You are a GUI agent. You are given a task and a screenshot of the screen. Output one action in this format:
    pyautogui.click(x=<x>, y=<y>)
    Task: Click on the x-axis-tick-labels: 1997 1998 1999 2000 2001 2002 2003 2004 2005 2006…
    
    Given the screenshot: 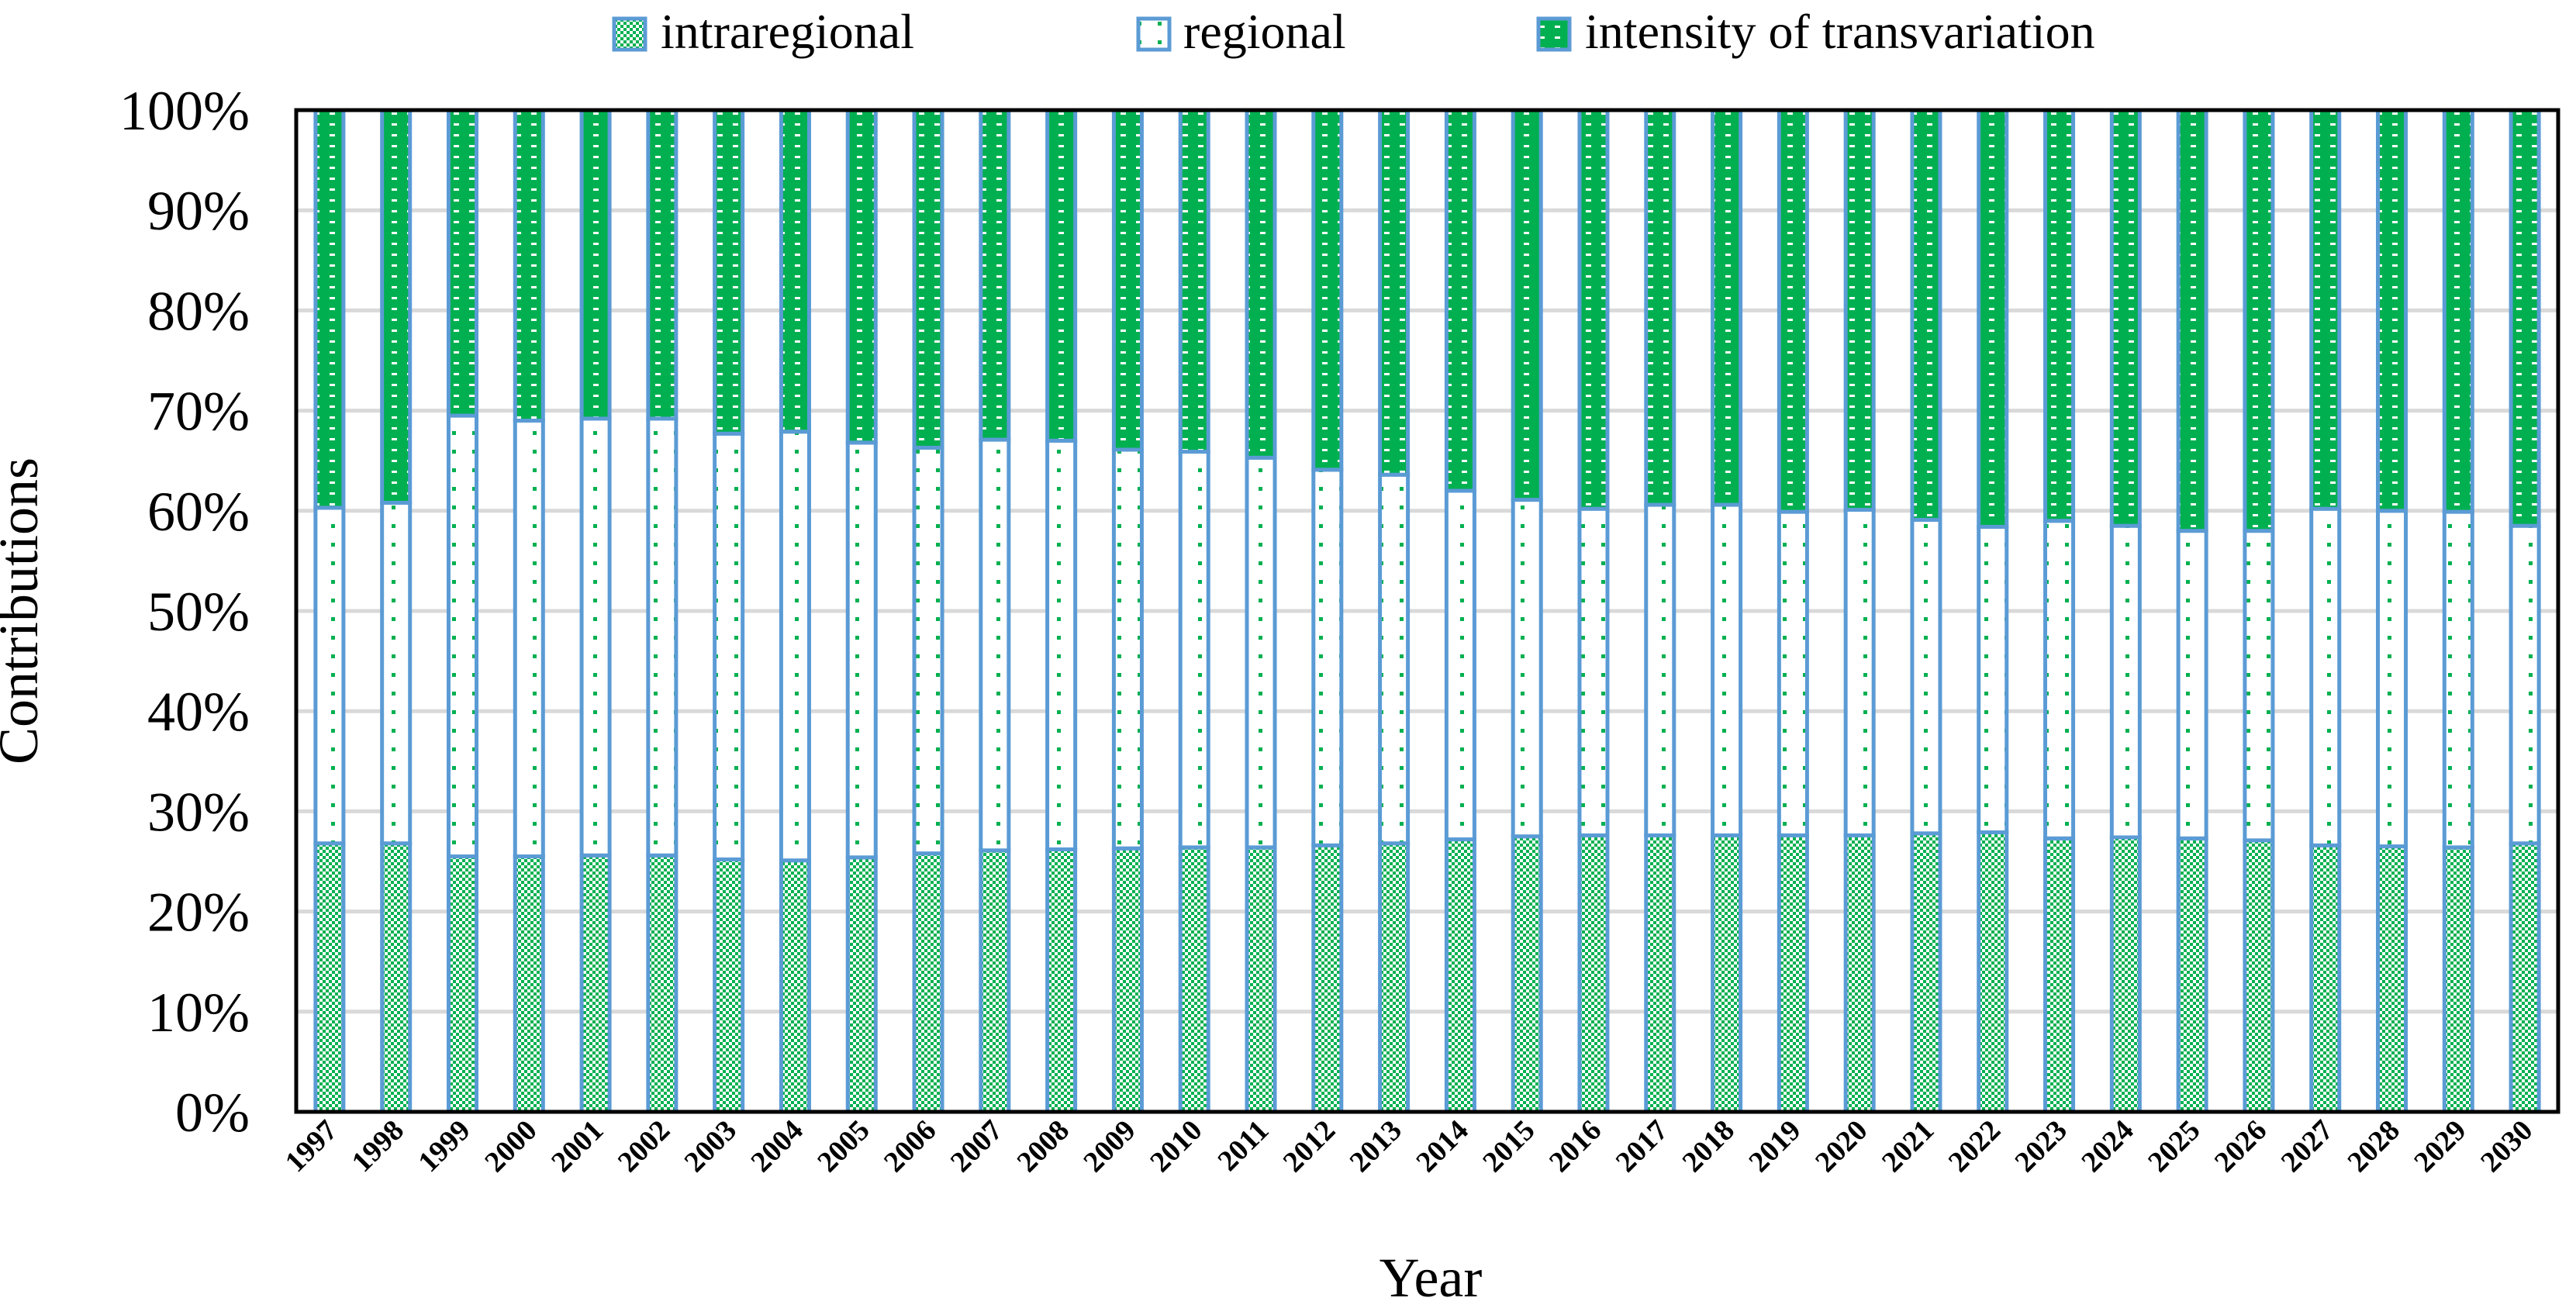 What is the action you would take?
    pyautogui.click(x=1409, y=1146)
    